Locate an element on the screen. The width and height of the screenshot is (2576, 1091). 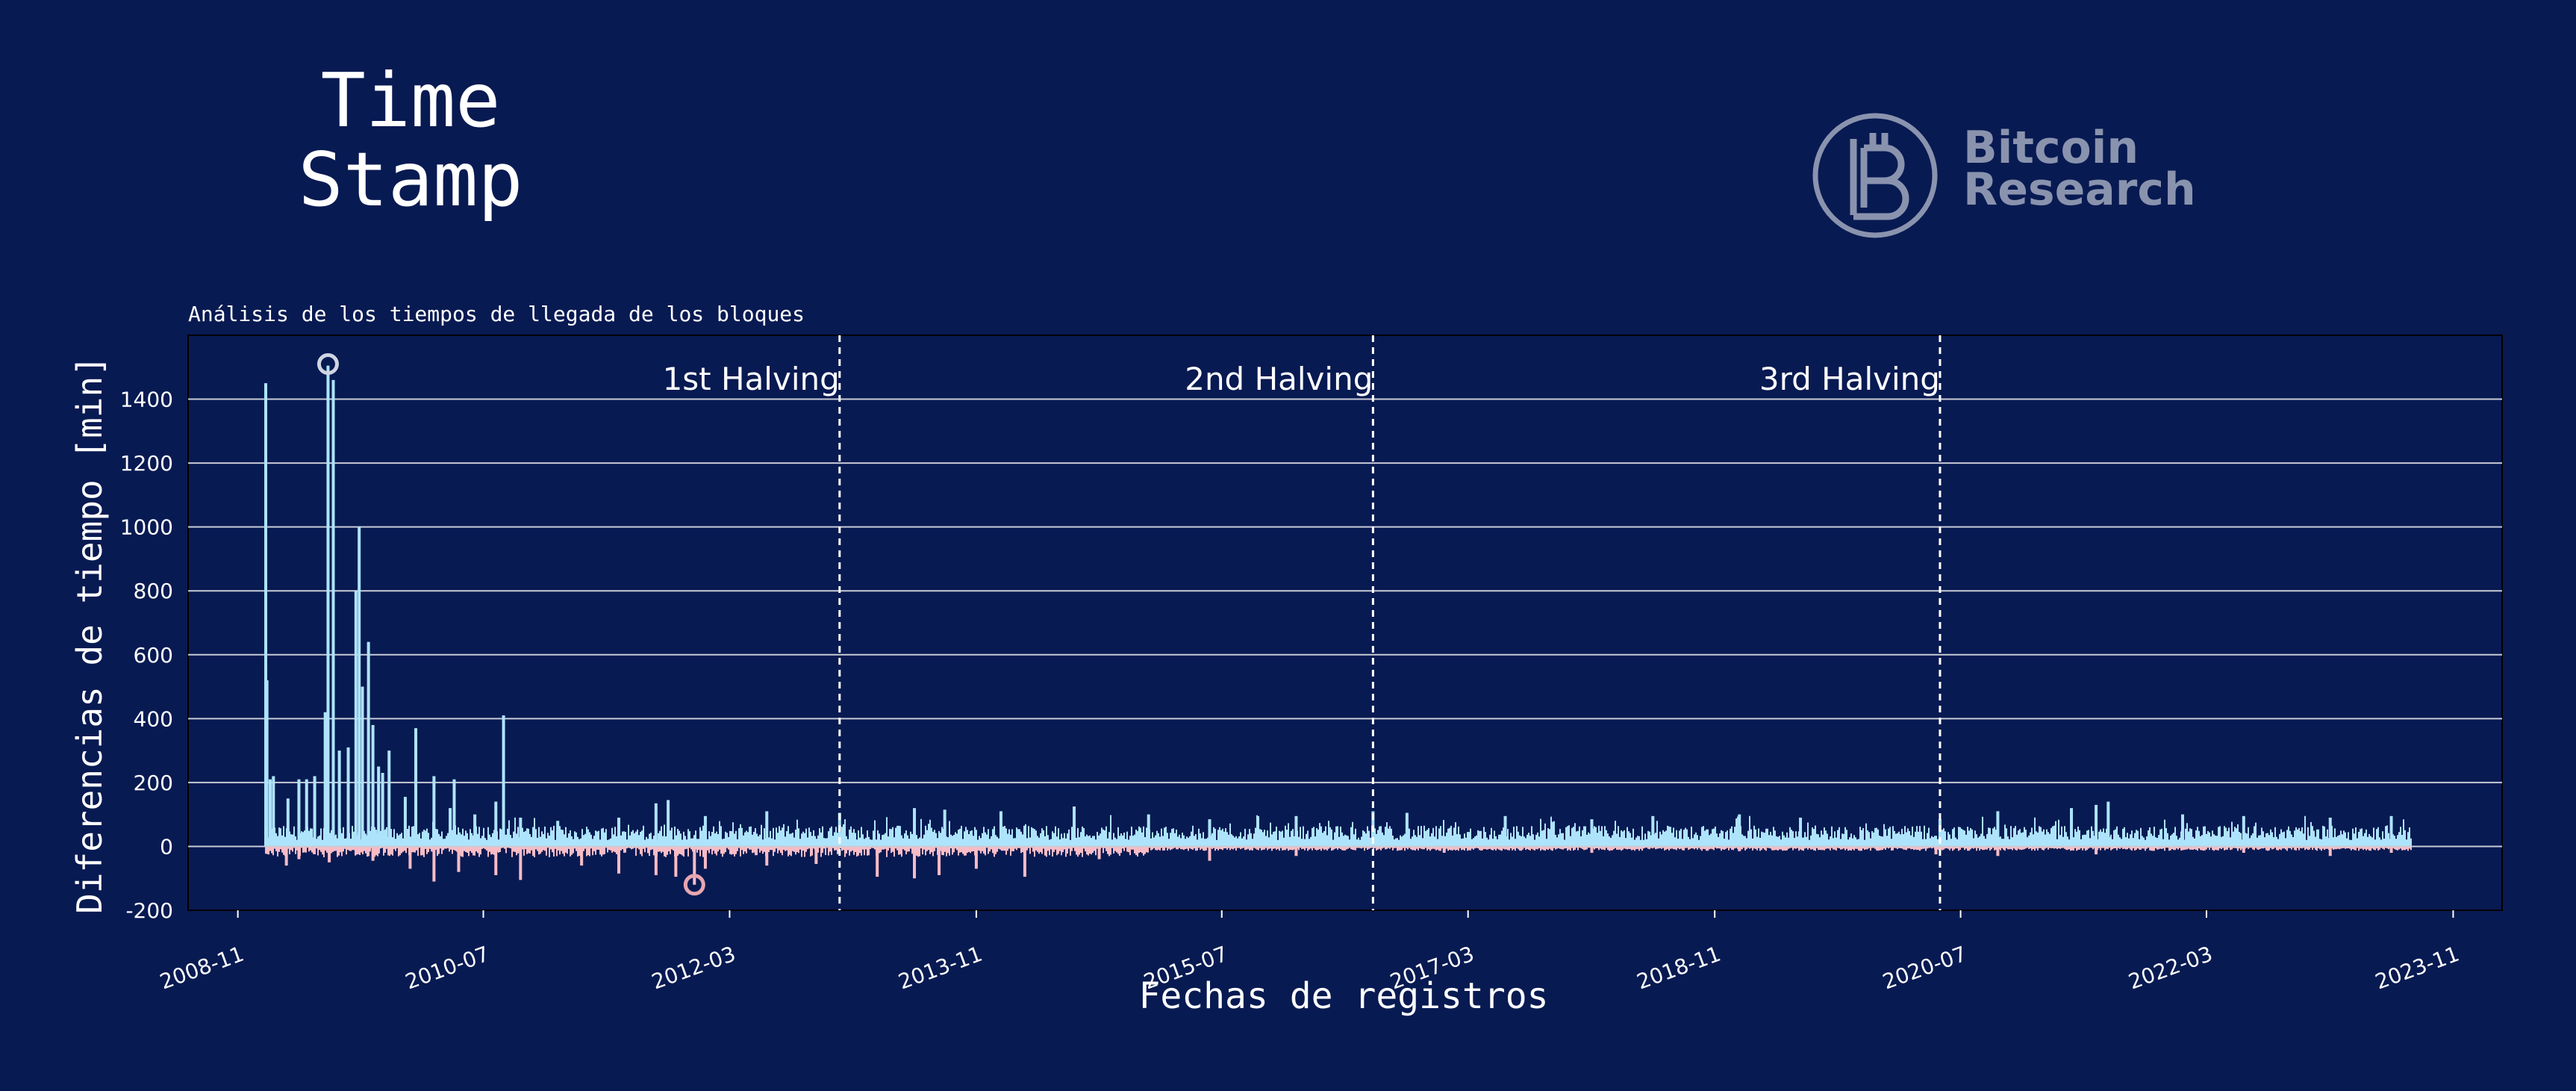
logo-line-1: Bitcoin is located at coordinates (2051, 148).